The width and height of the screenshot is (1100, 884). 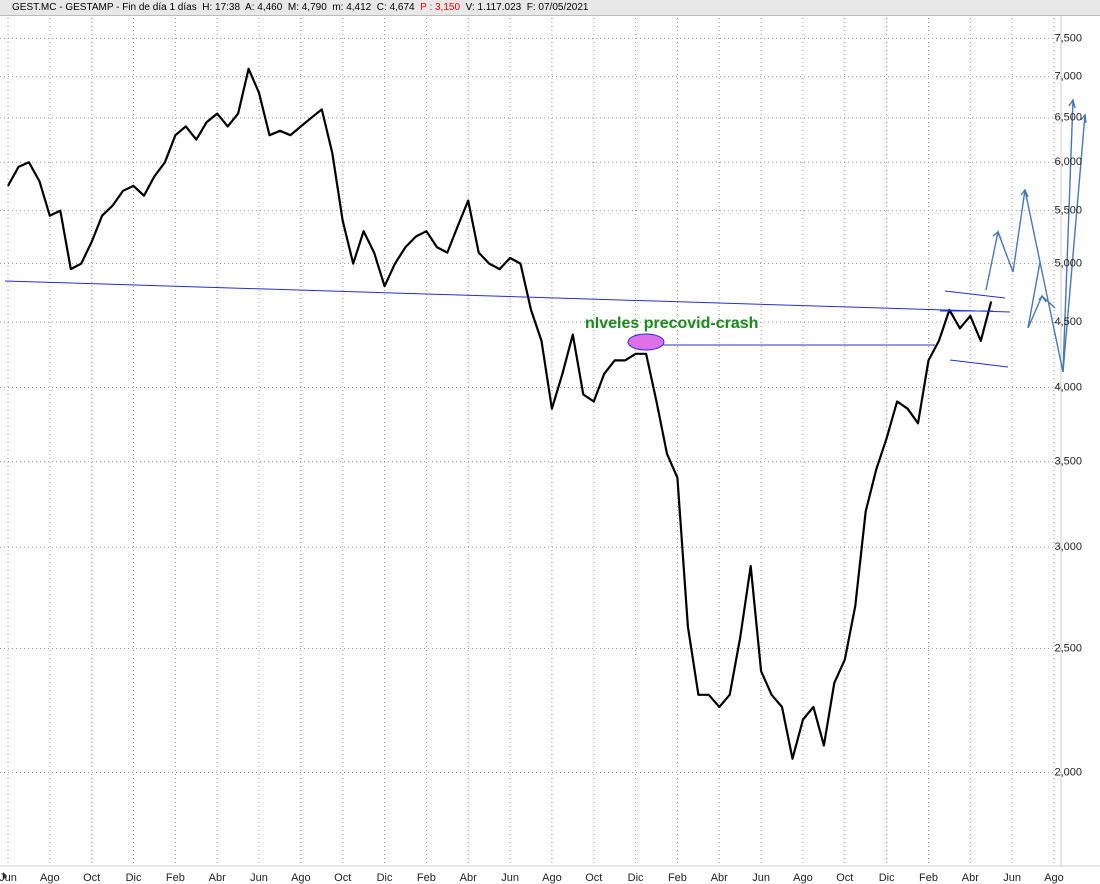 What do you see at coordinates (646, 342) in the screenshot?
I see `highlight-ellipse` at bounding box center [646, 342].